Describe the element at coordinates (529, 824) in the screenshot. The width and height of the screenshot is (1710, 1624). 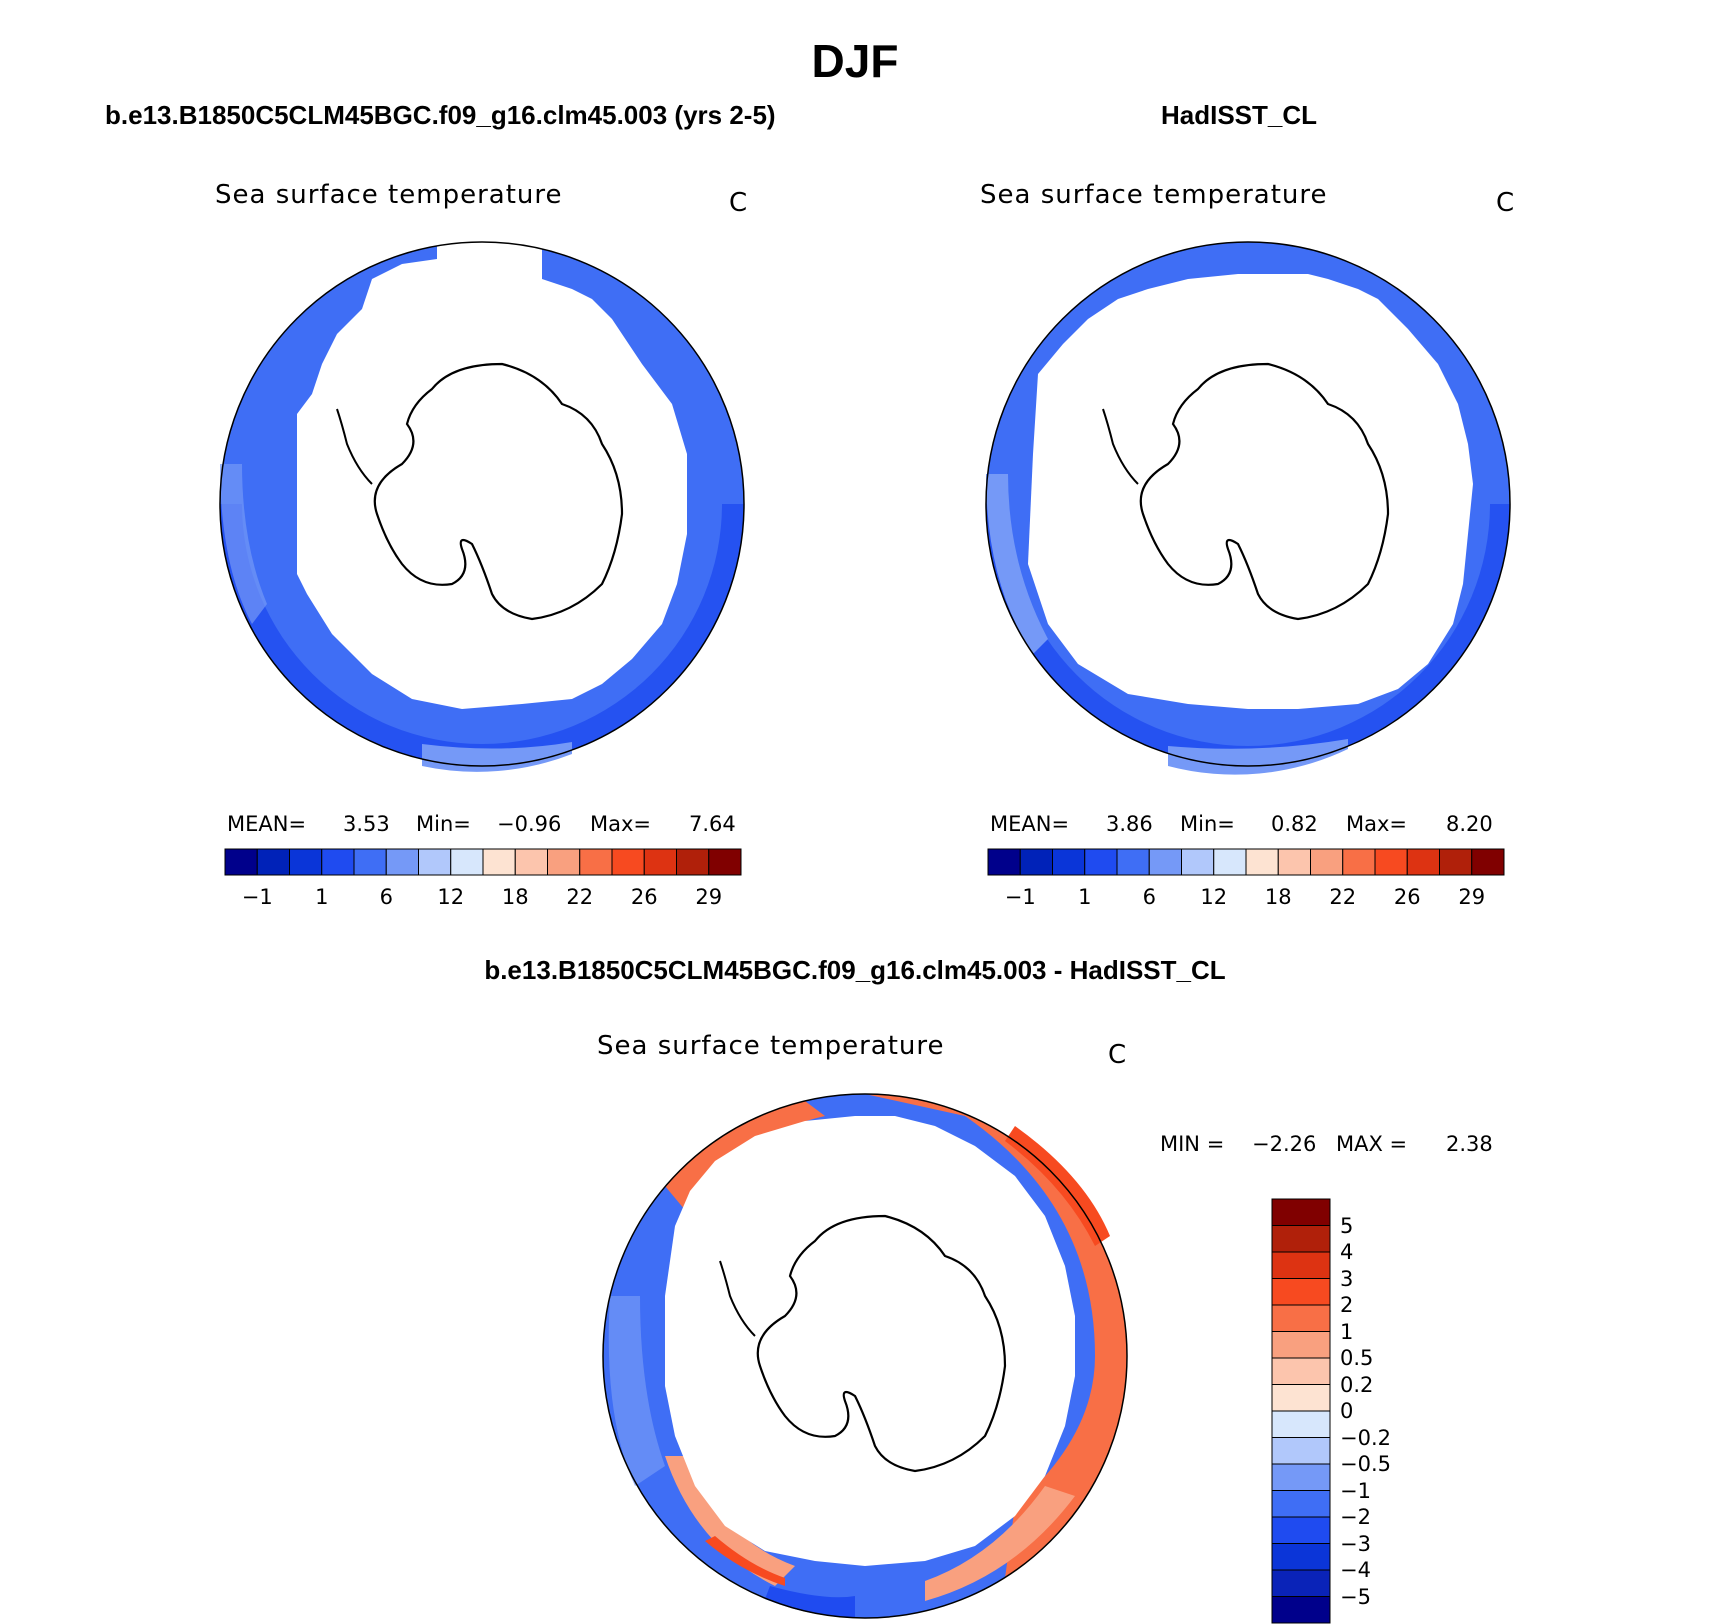
I see `panel1-min-value: −0.96` at that location.